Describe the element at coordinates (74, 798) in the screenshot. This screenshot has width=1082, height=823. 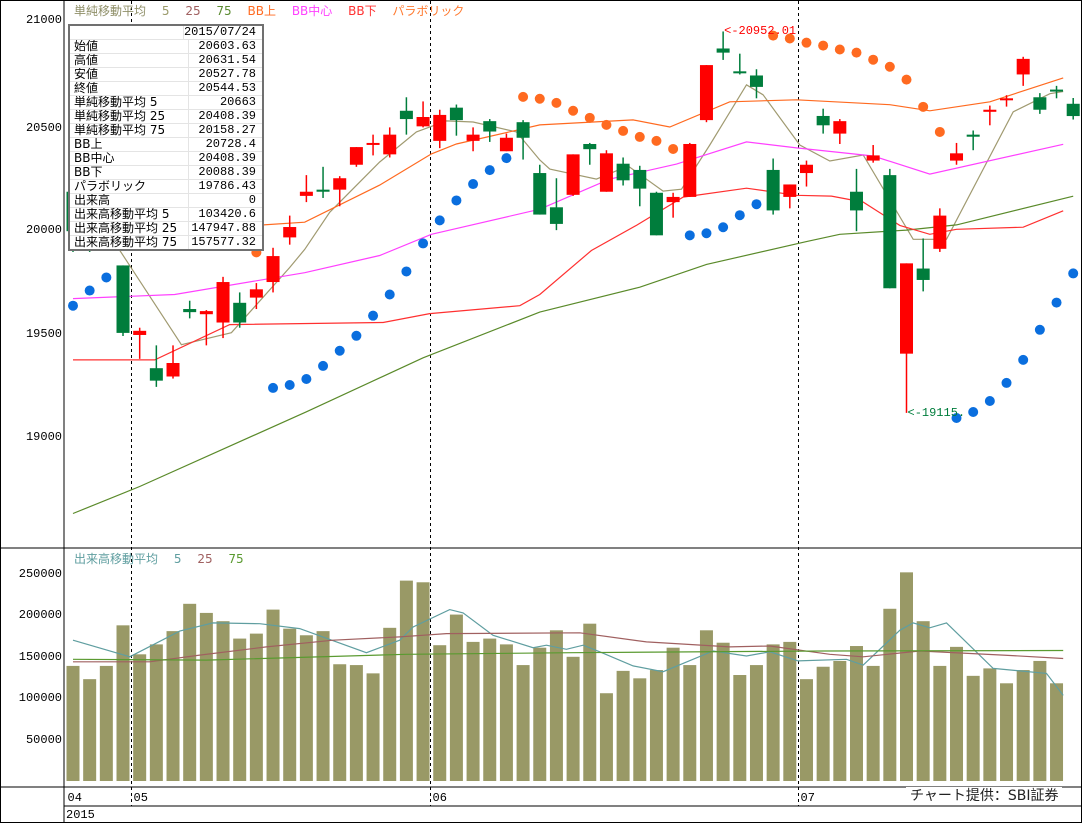
I see `month-tick-label: 04` at that location.